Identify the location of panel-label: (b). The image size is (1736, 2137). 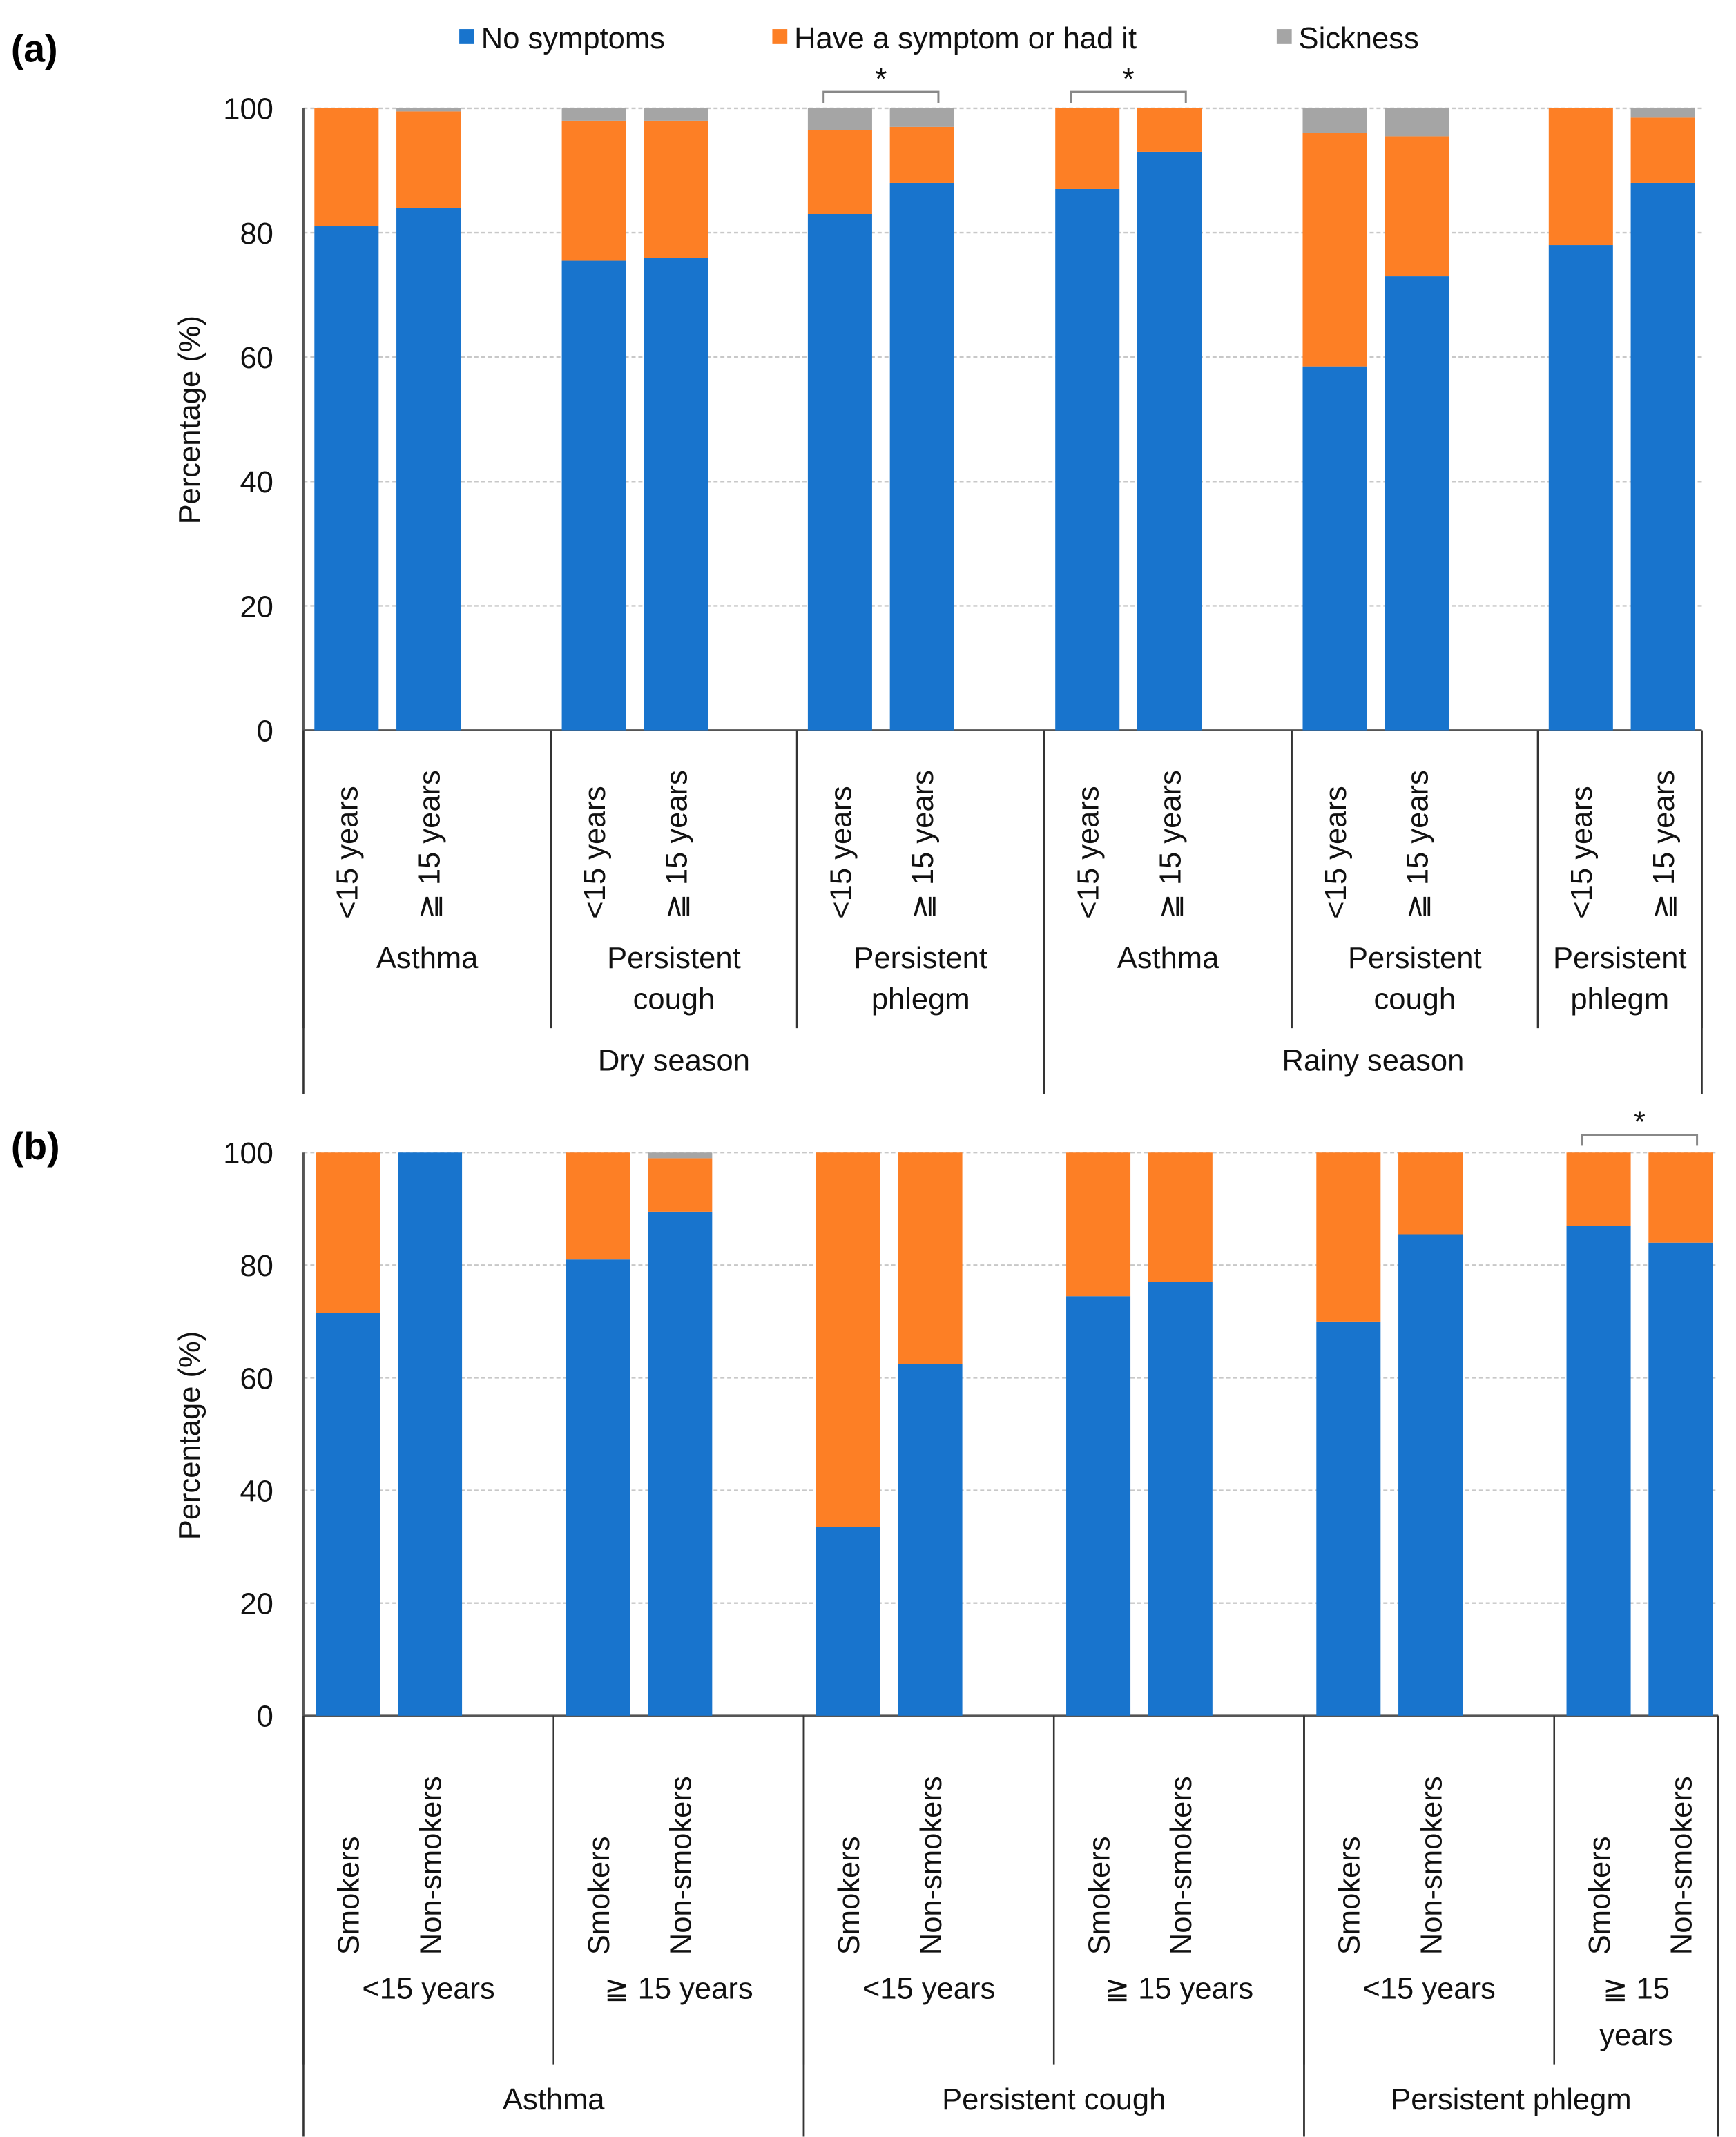
(35, 1146).